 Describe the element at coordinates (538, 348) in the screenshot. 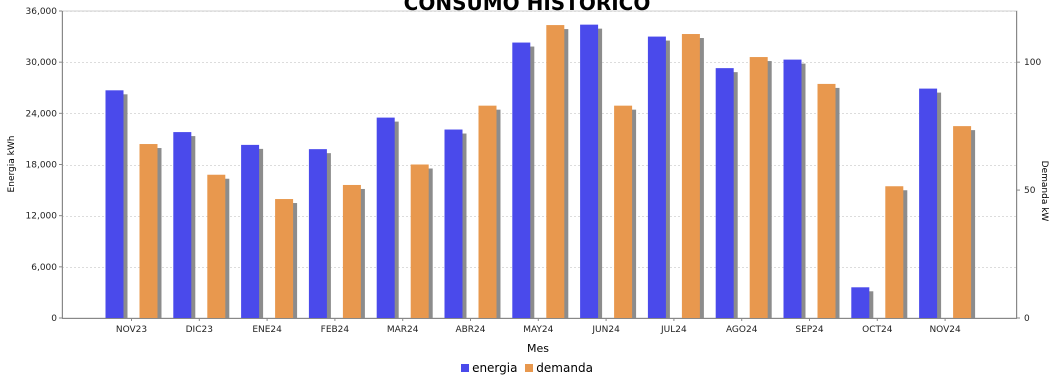

I see `x-axis-label: Mes` at that location.